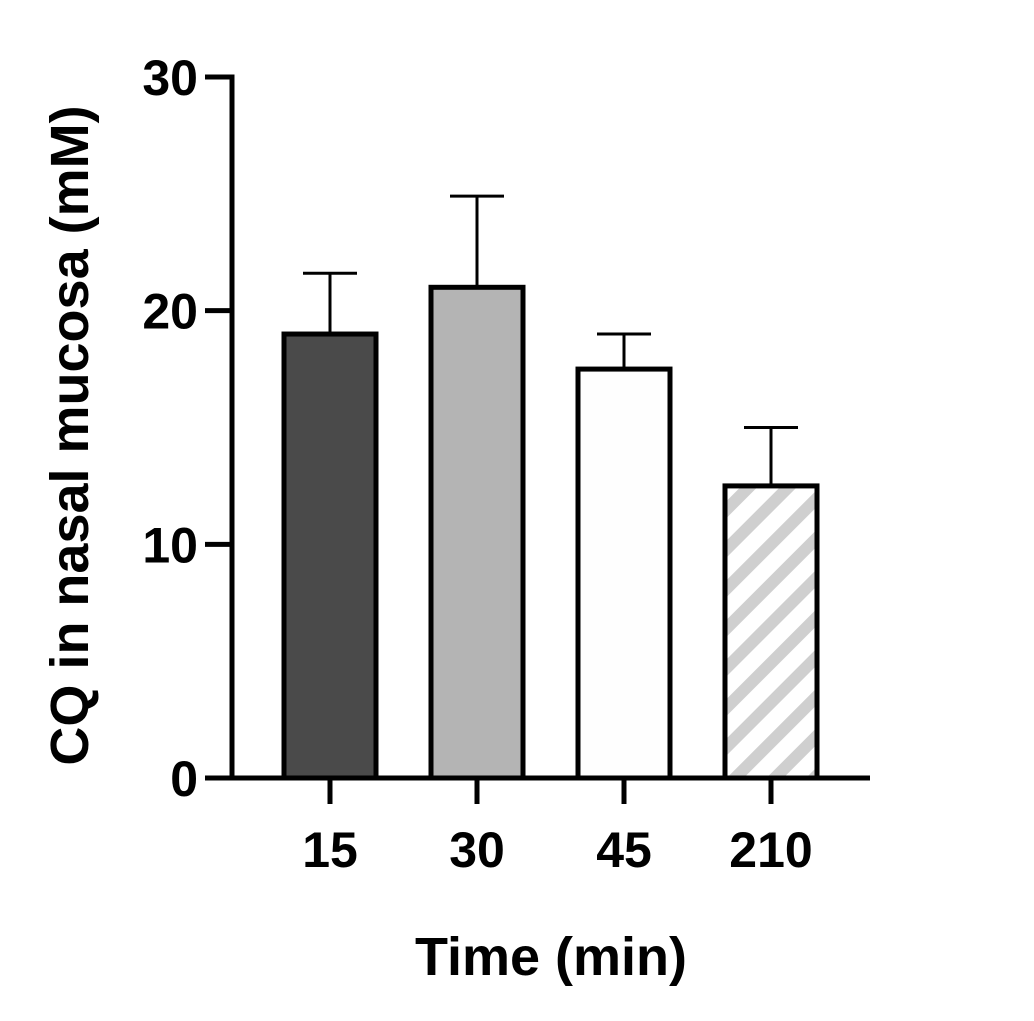 The width and height of the screenshot is (1034, 1021). I want to click on x-axis-title: Time (min), so click(551, 957).